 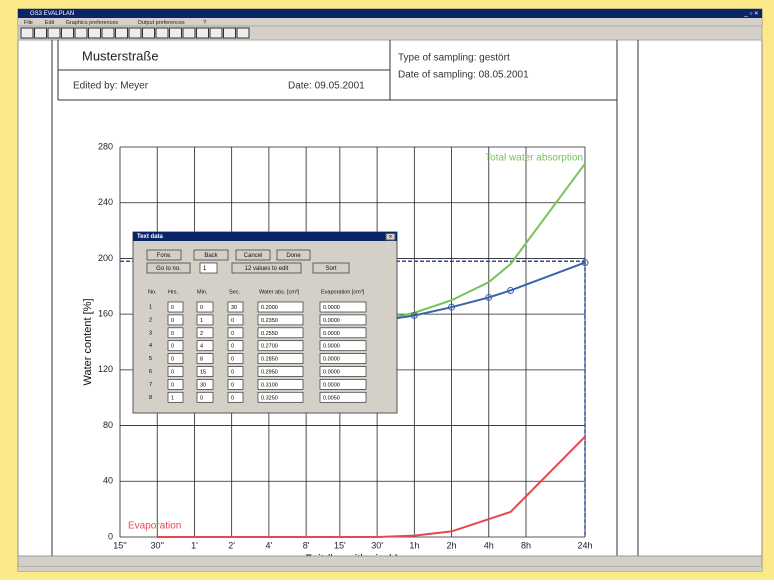 What do you see at coordinates (269, 372) in the screenshot?
I see `value-text: 0.2950` at bounding box center [269, 372].